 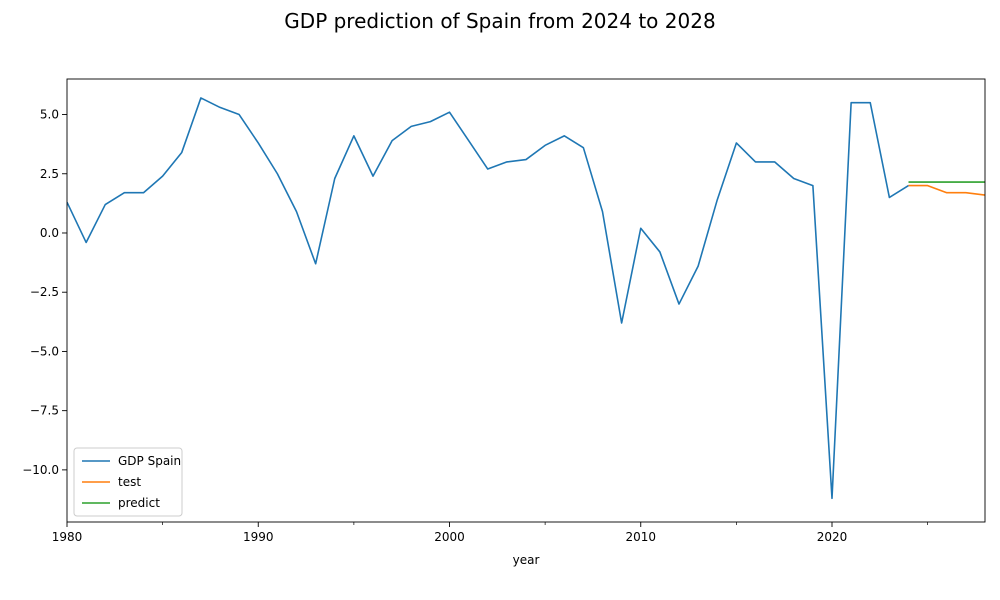 I want to click on legend-label: test, so click(x=129, y=482).